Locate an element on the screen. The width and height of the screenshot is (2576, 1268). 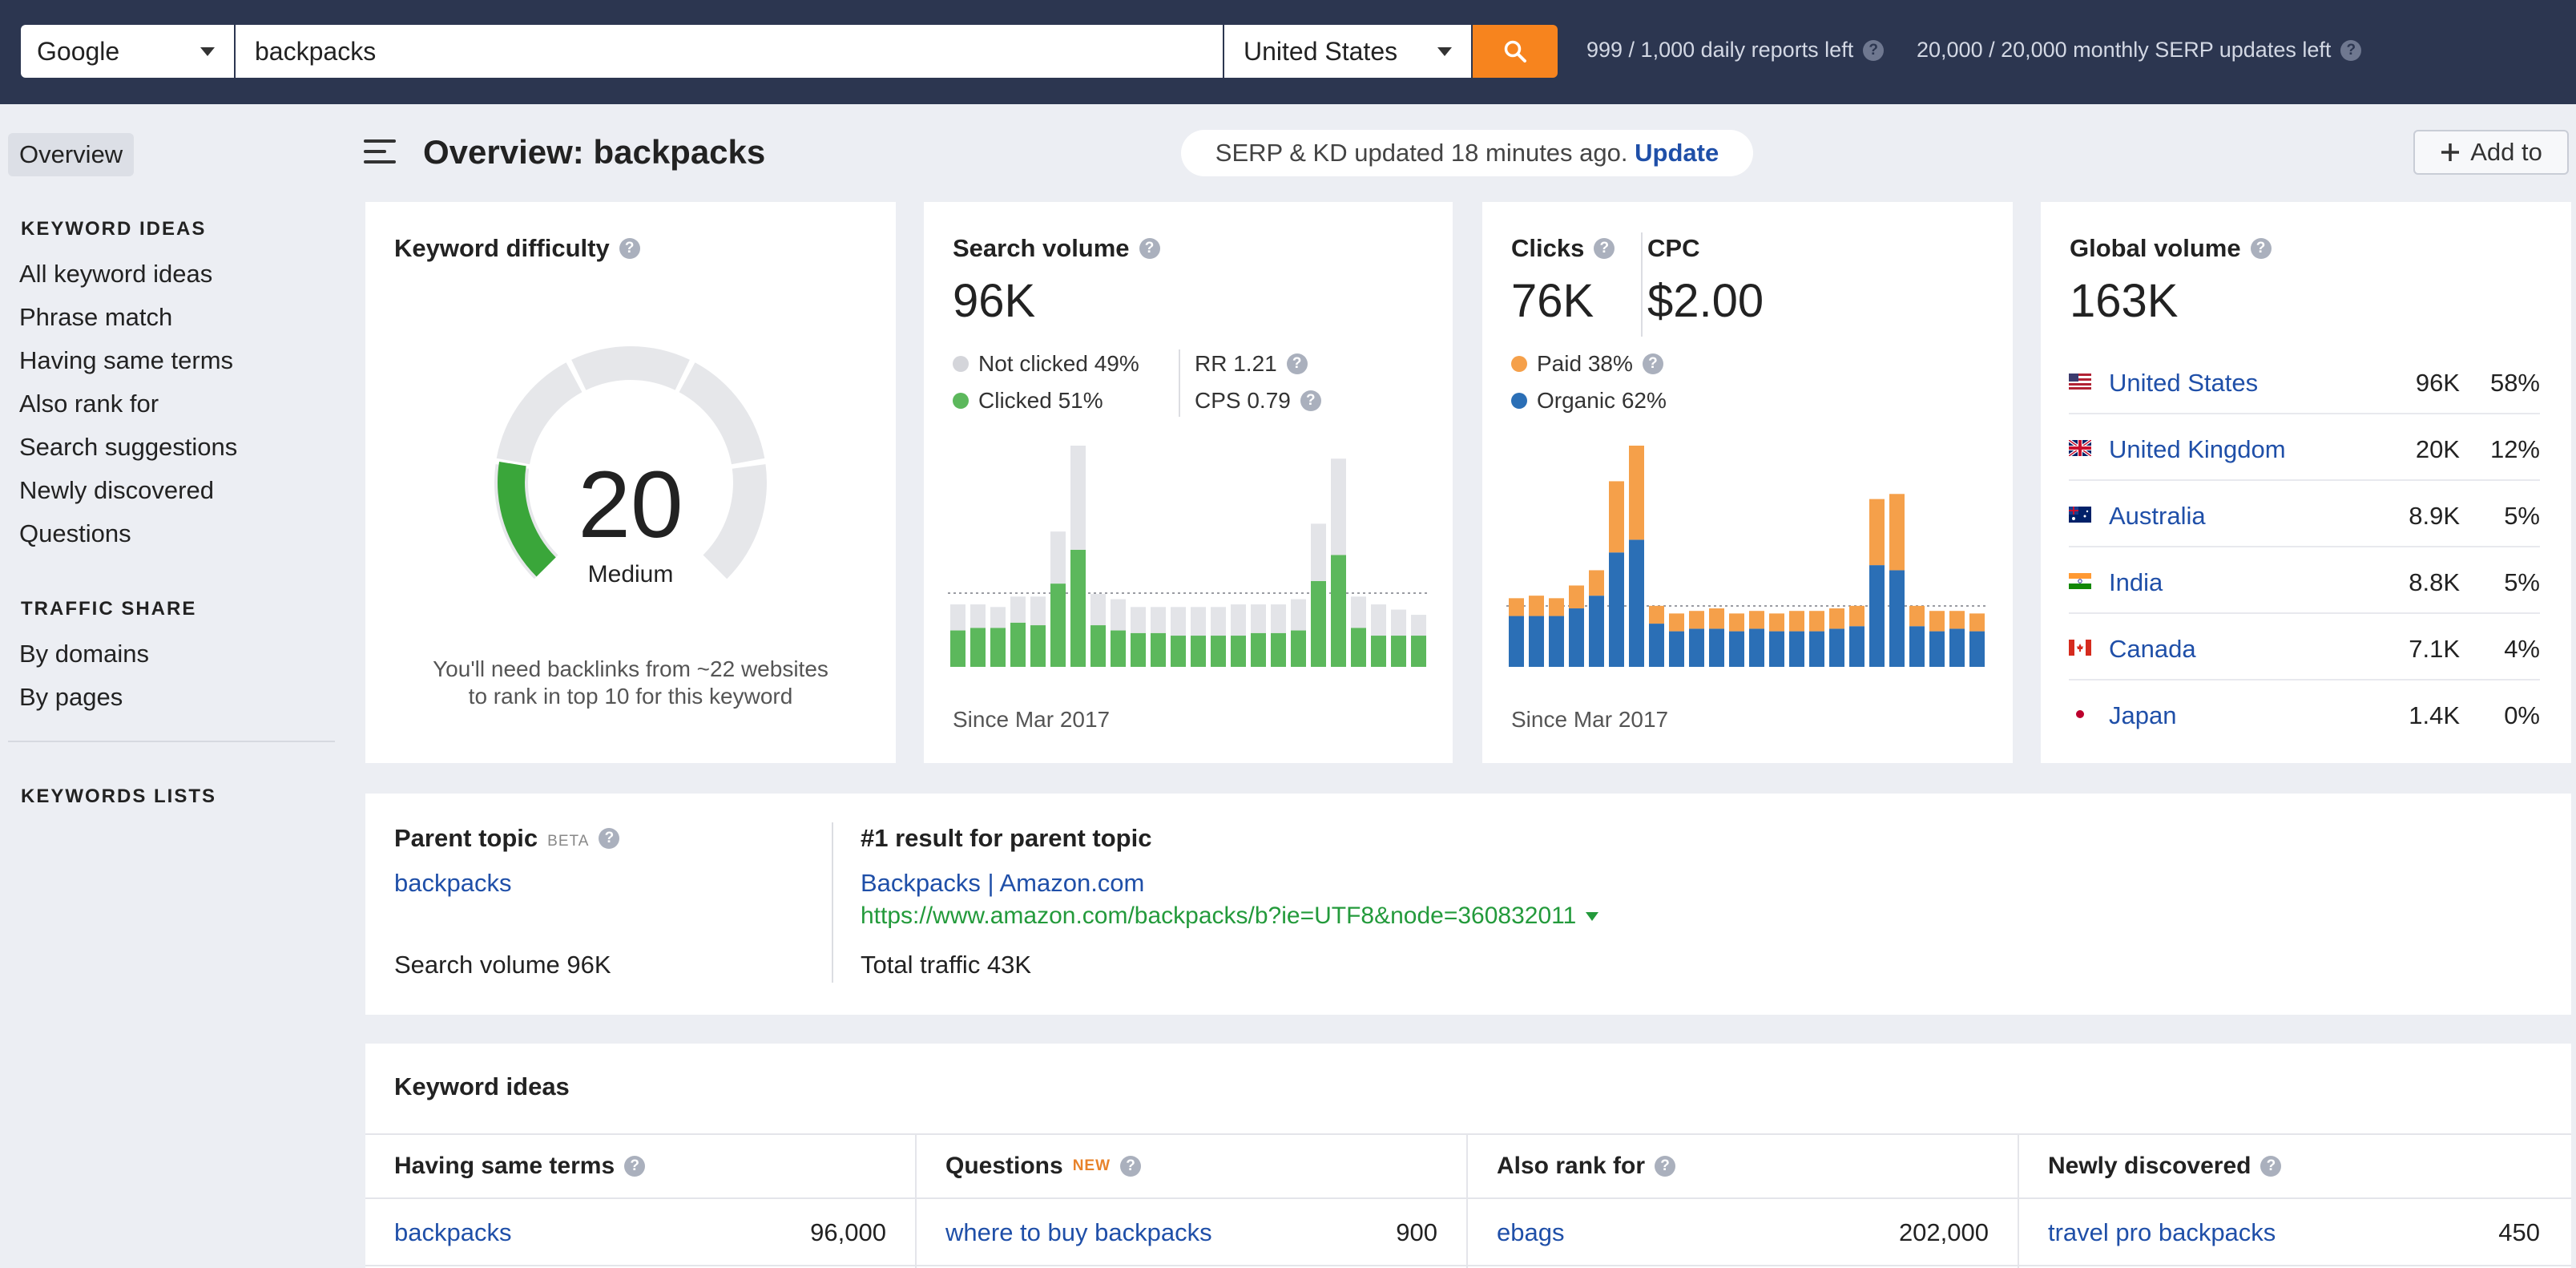
sidebar-item-also-rank-for: Also rank for is located at coordinates (89, 404).